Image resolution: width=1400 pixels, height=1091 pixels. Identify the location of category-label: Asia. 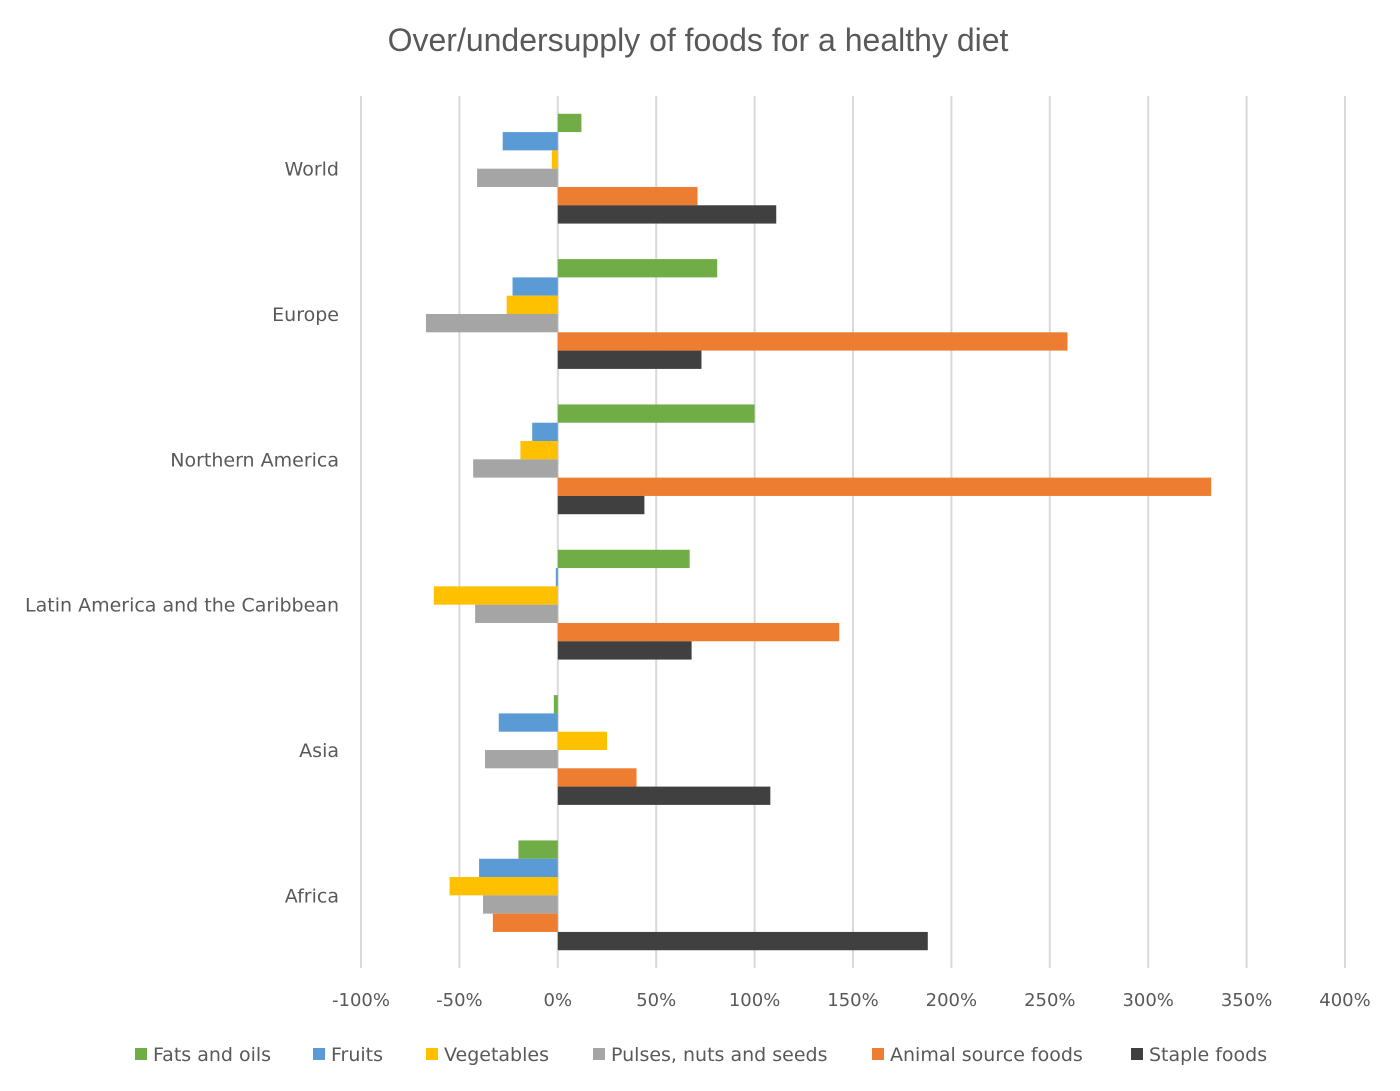
(319, 751).